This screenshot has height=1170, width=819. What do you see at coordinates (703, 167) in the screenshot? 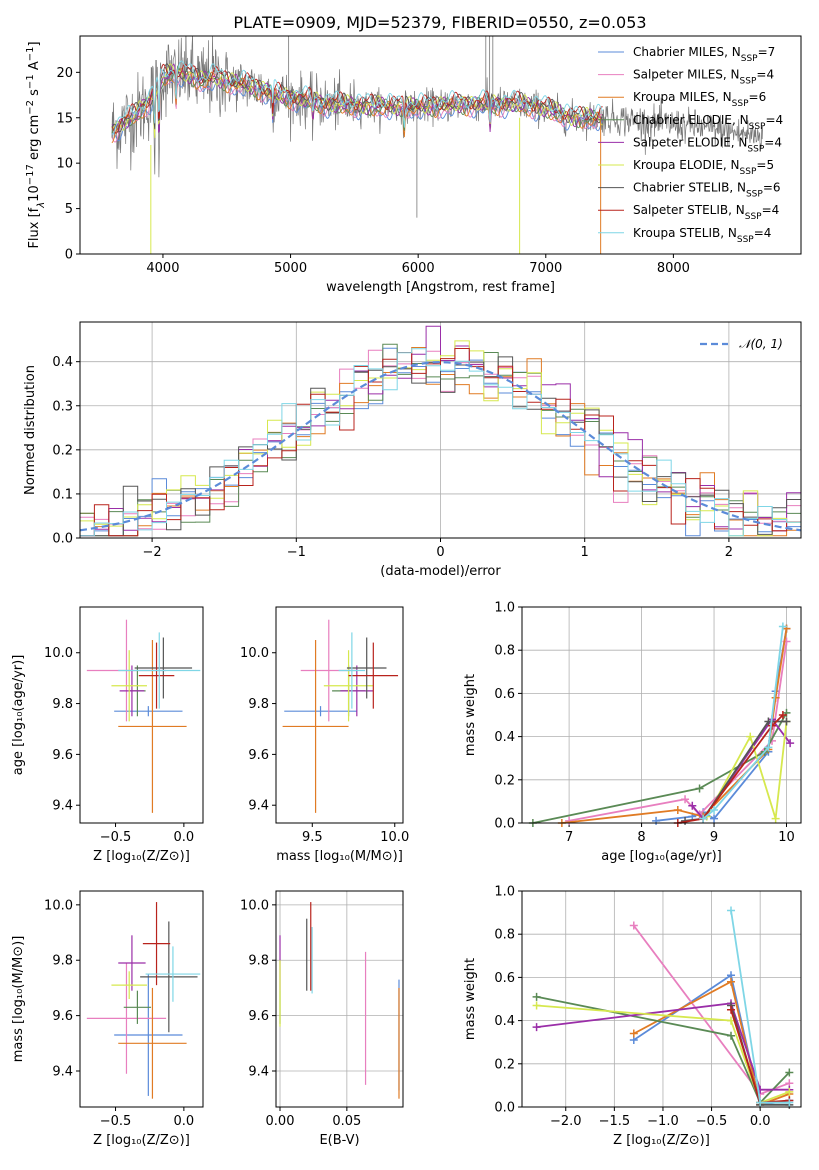
I see `legend-label-kroupa_elodie: Kroupa ELODIE, NSSP=5` at bounding box center [703, 167].